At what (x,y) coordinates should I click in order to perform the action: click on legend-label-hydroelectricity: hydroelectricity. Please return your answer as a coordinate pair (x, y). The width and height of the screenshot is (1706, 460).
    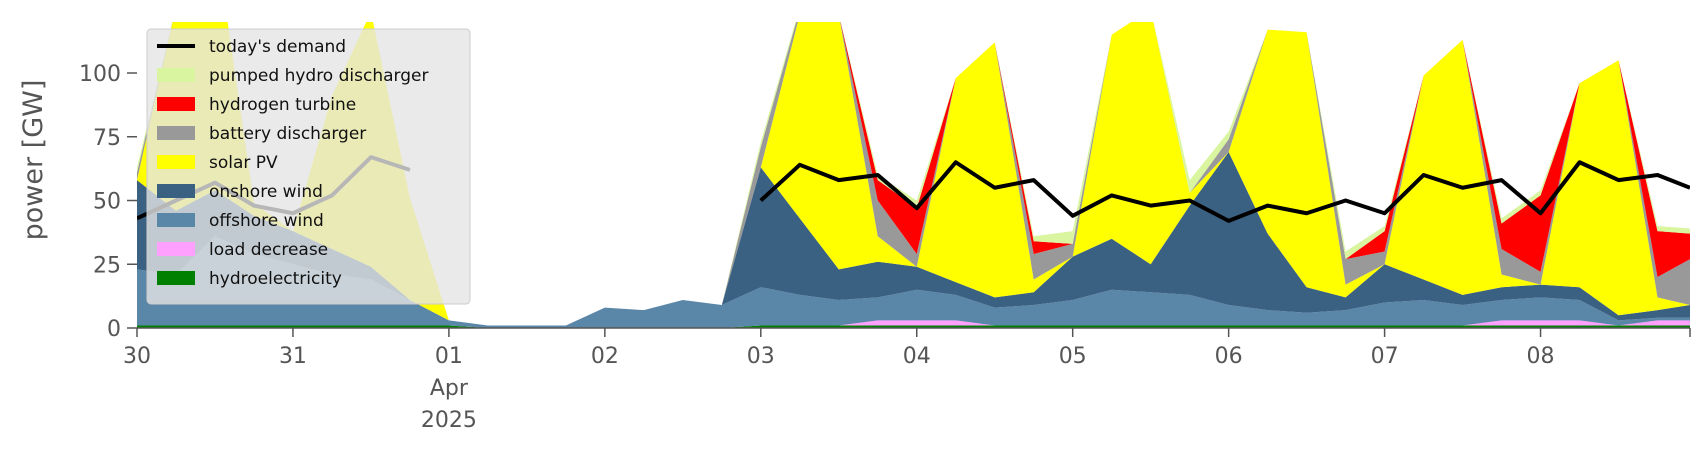
    Looking at the image, I should click on (275, 279).